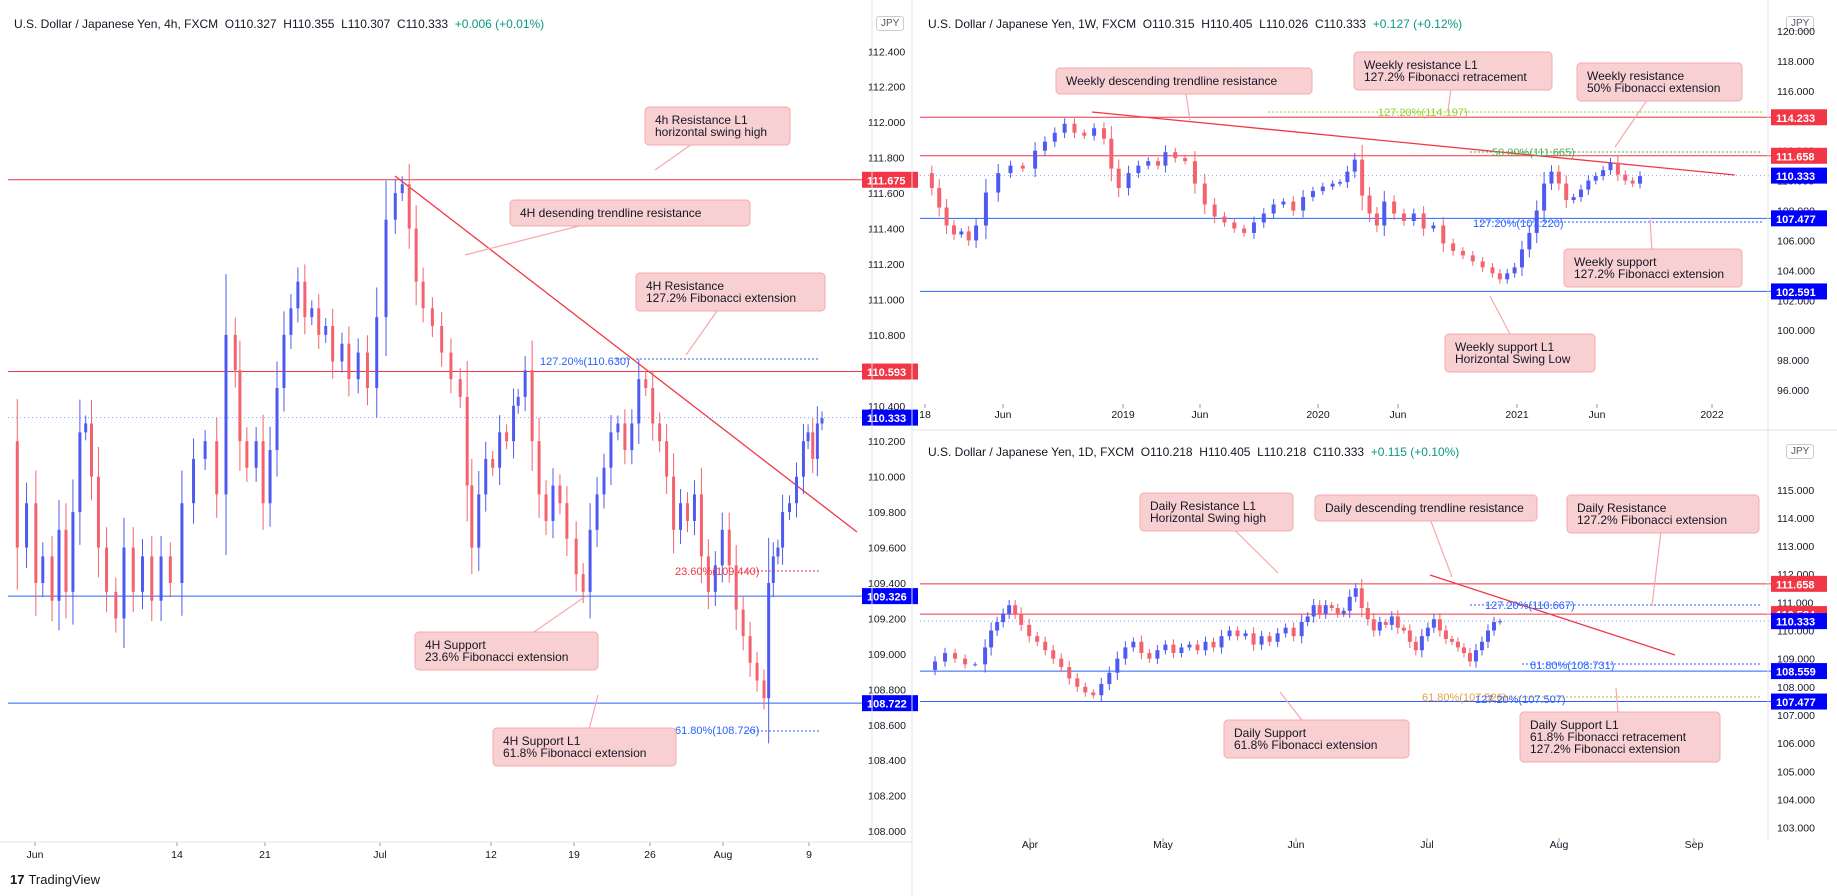 The height and width of the screenshot is (896, 1837). Describe the element at coordinates (886, 159) in the screenshot. I see `price-tick-label: 111.800` at that location.